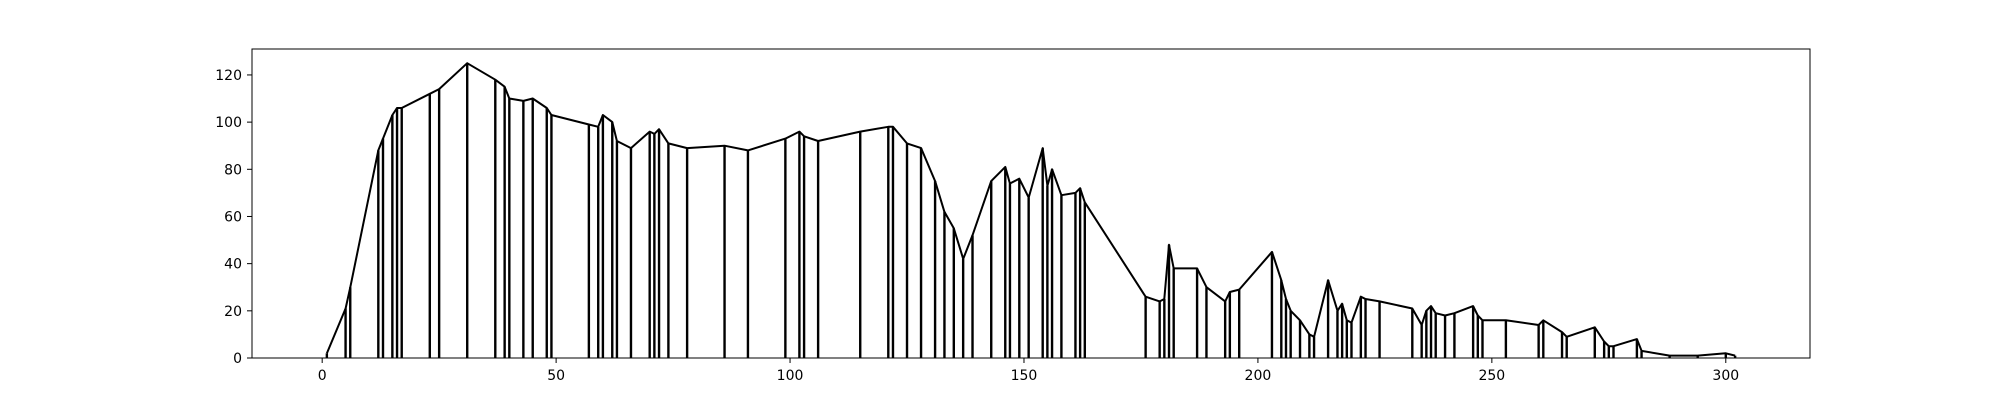  I want to click on x-axis: 0 50 100 150 200 250 300, so click(1028, 371).